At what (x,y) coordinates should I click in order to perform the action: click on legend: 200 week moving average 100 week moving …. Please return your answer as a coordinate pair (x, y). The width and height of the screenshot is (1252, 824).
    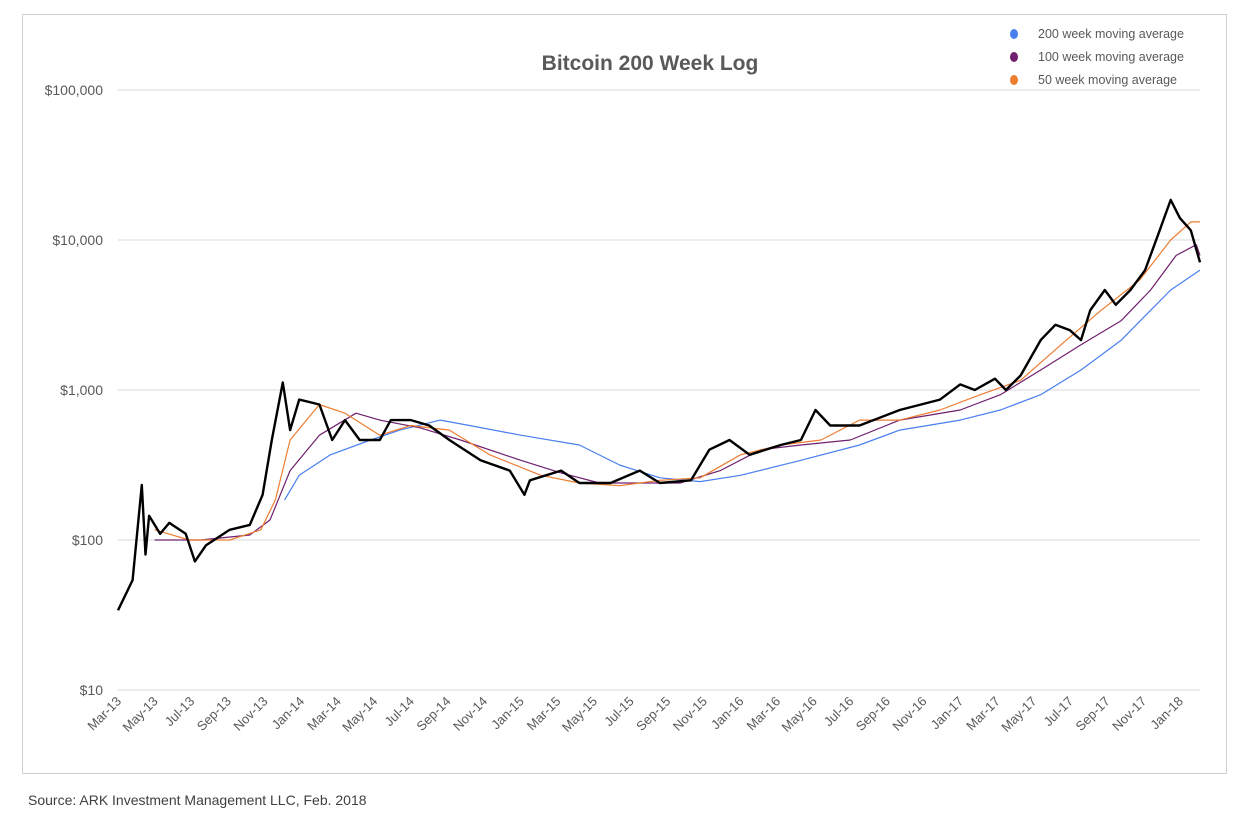
    Looking at the image, I should click on (1097, 56).